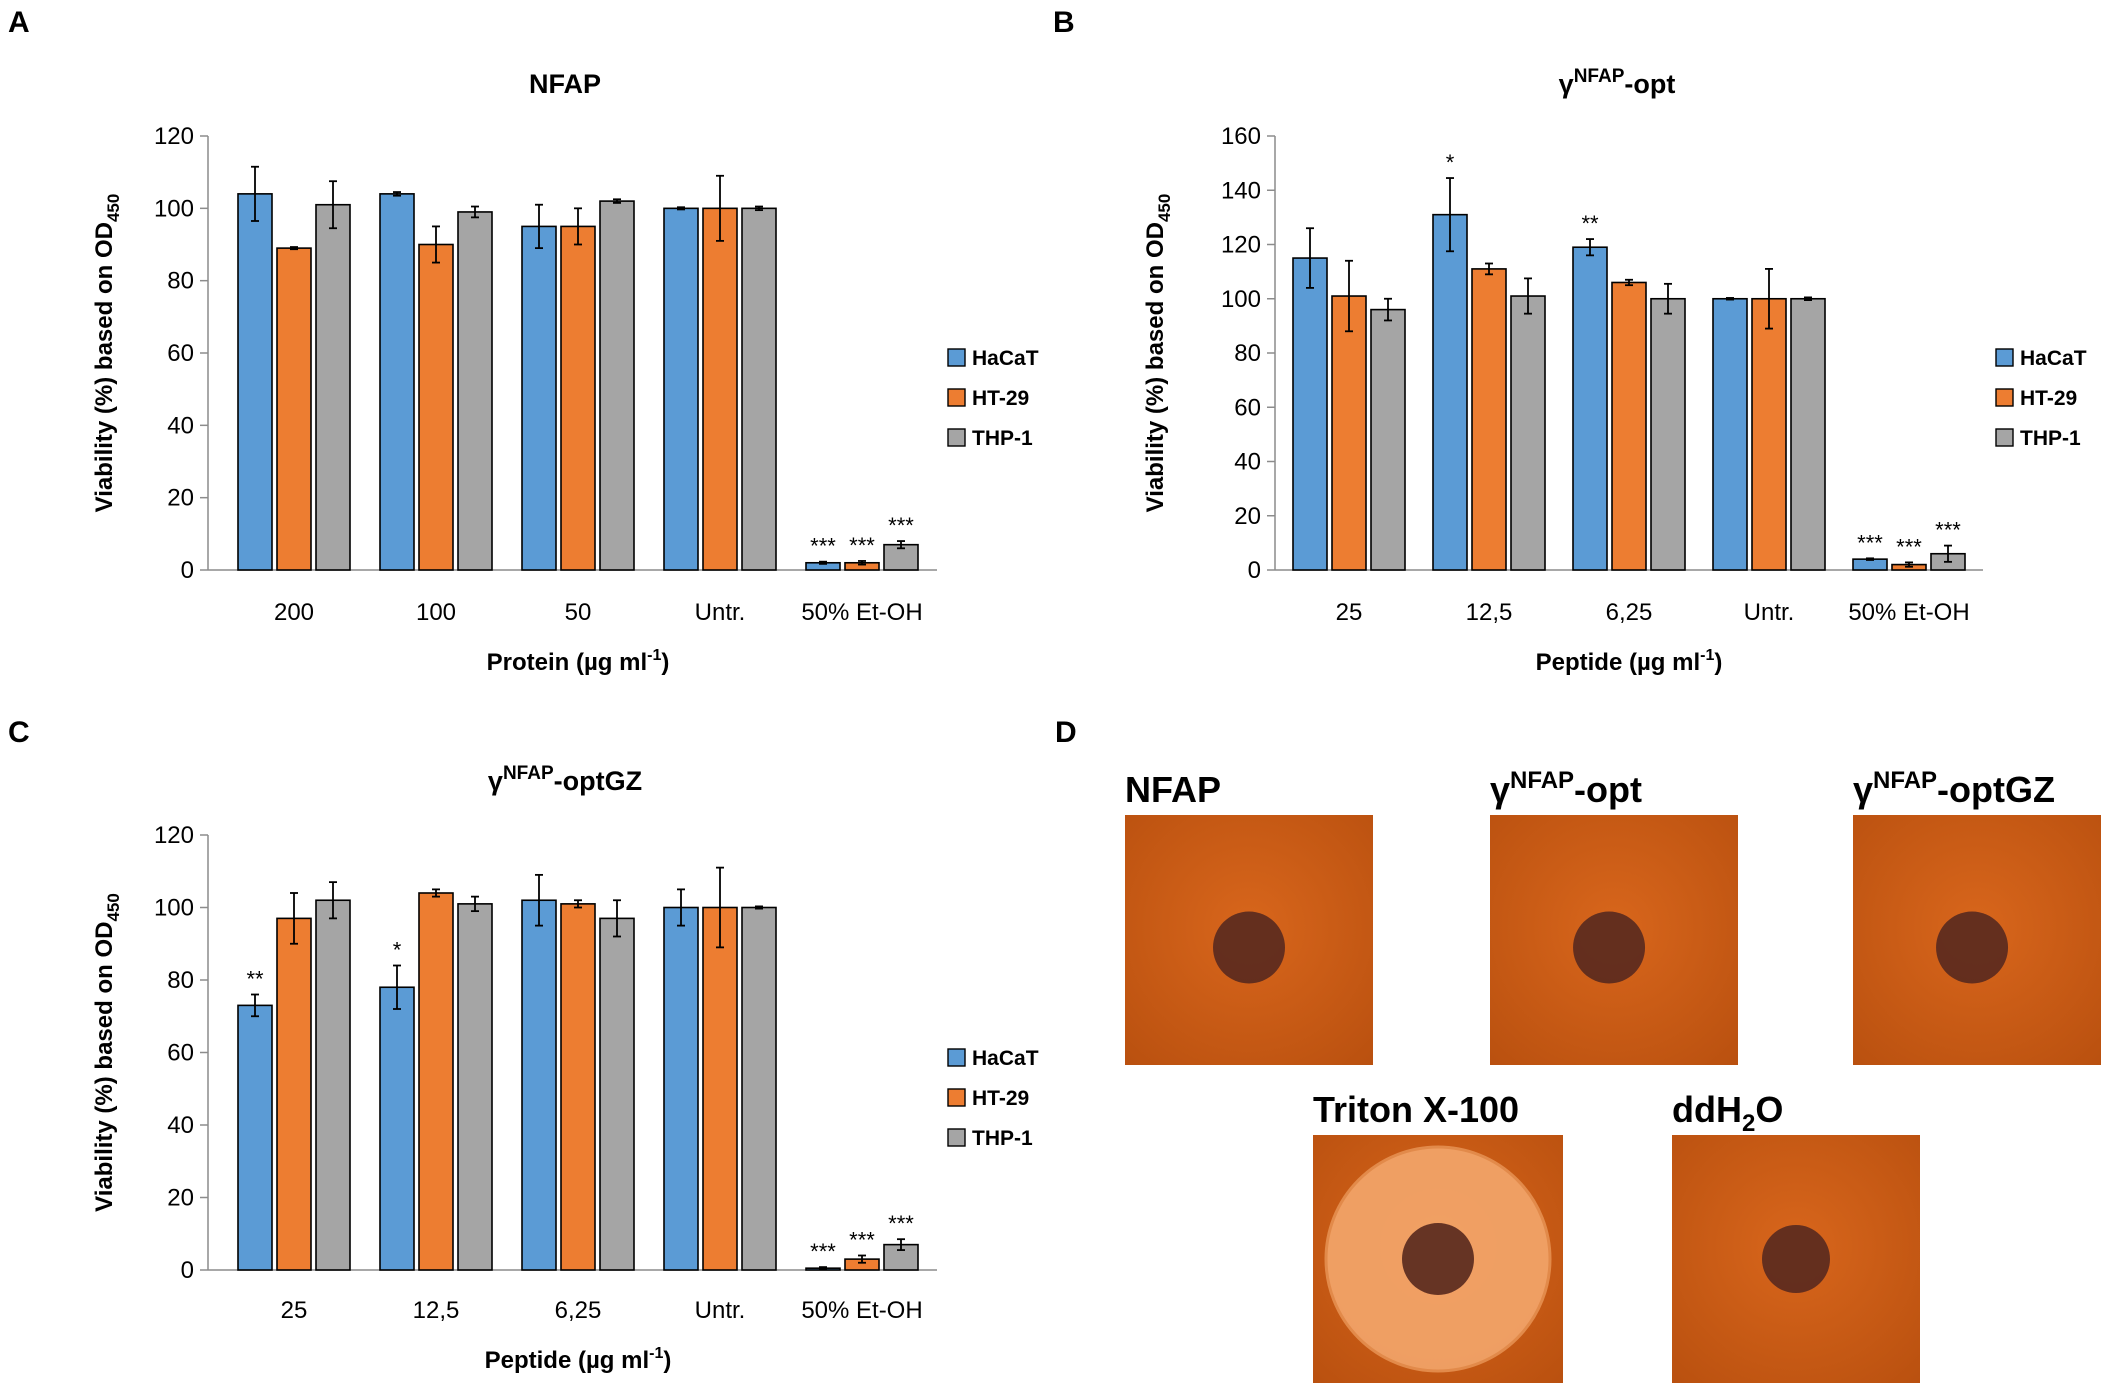  What do you see at coordinates (19, 732) in the screenshot?
I see `panel-letter-c: C` at bounding box center [19, 732].